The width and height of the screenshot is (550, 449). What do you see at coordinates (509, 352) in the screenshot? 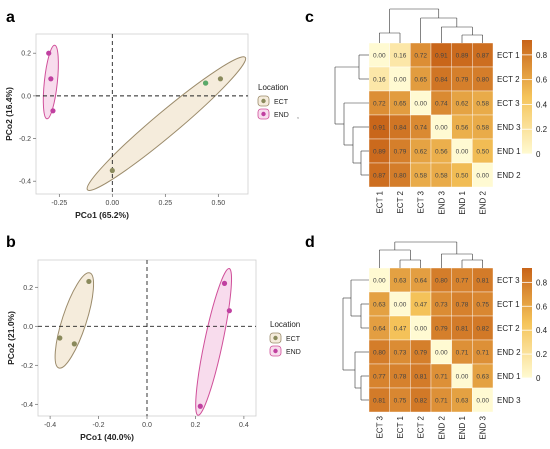
I see `row-label: END 2` at bounding box center [509, 352].